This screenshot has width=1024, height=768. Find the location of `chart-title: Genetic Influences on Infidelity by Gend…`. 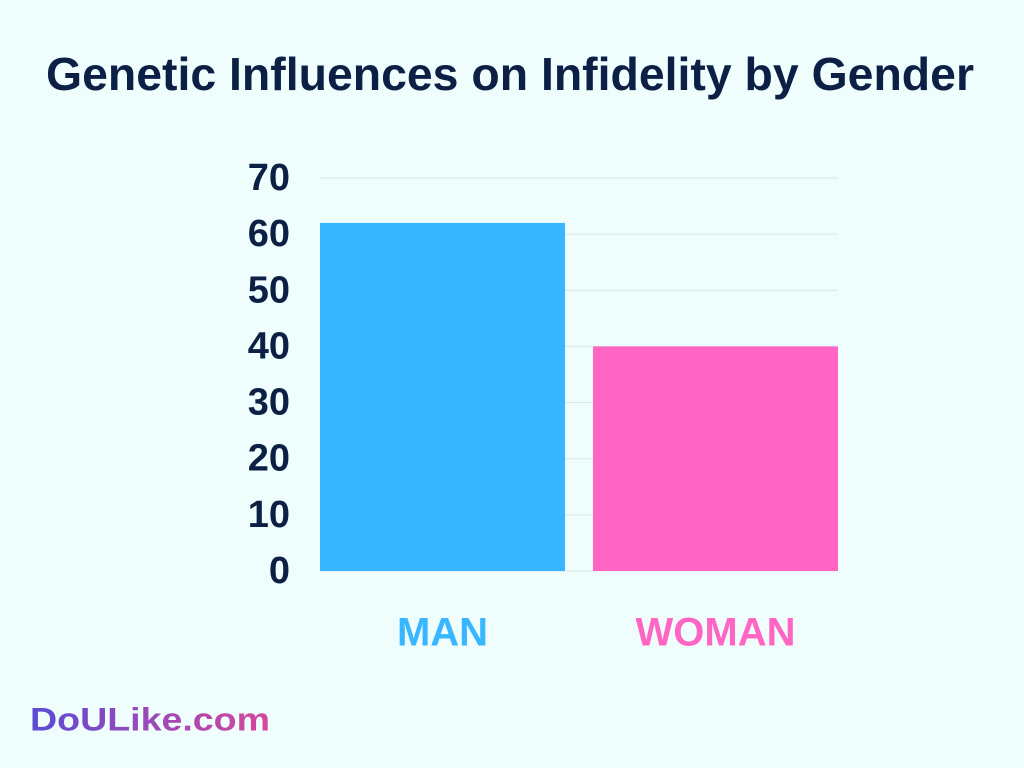

chart-title: Genetic Influences on Infidelity by Gend… is located at coordinates (510, 74).